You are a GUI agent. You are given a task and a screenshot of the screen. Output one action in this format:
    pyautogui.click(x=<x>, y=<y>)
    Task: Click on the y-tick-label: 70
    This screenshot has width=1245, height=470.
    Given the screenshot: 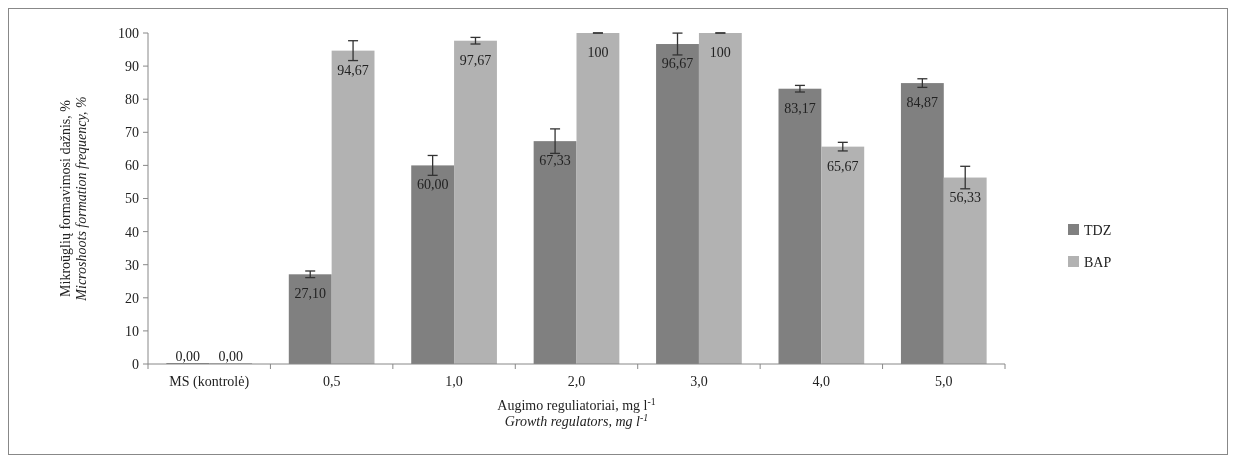 What is the action you would take?
    pyautogui.click(x=132, y=133)
    